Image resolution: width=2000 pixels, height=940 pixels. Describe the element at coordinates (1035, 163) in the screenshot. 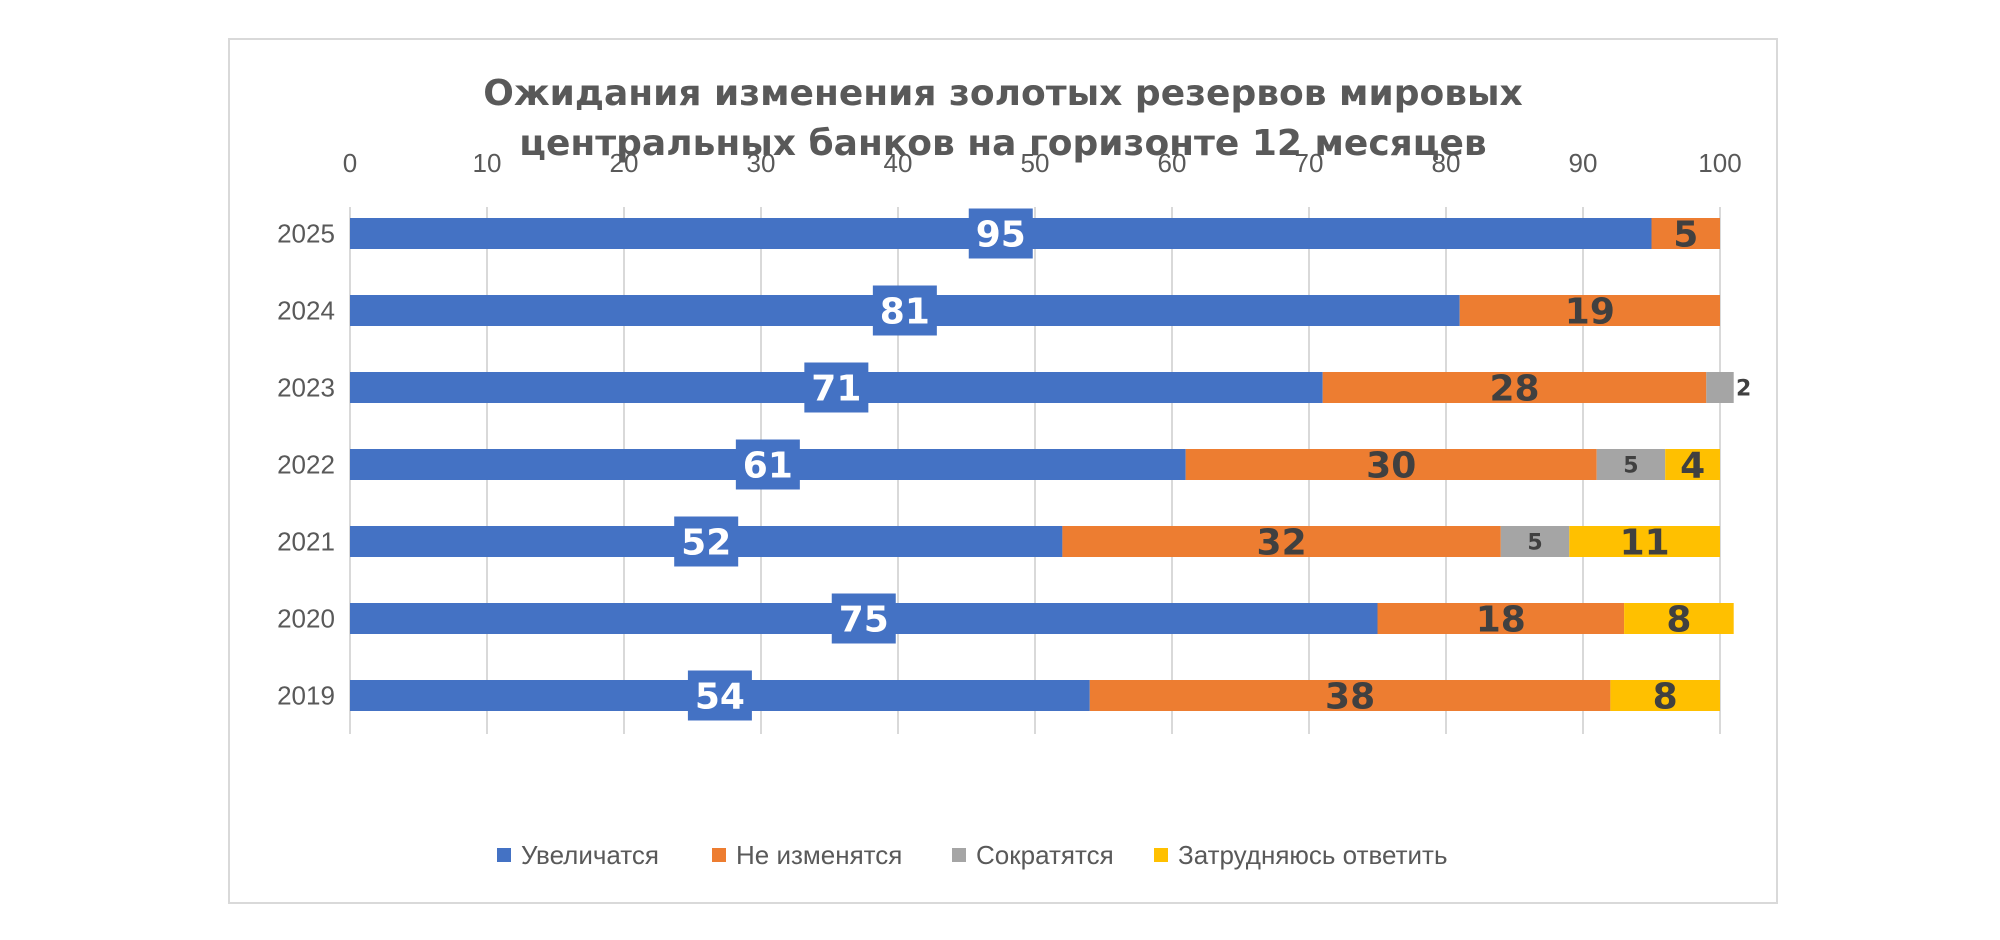

I see `x-tick-label: 50` at that location.